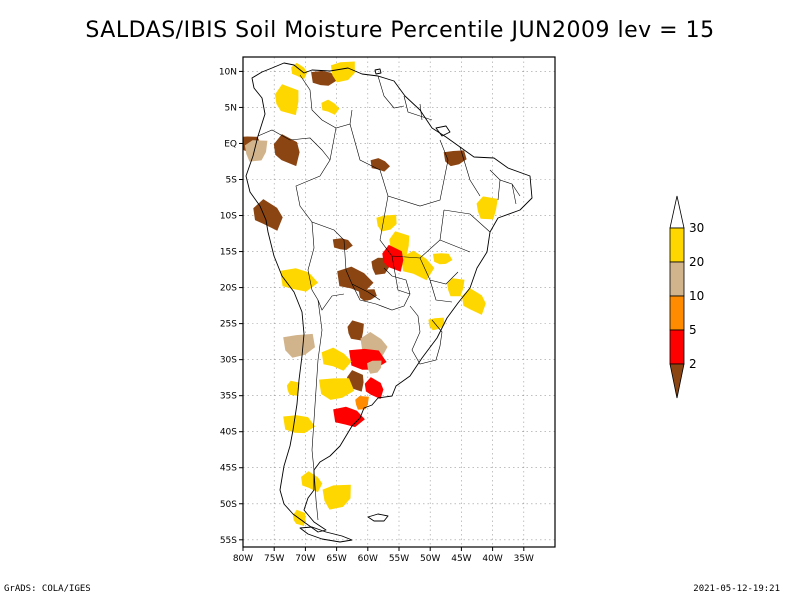 The width and height of the screenshot is (800, 600). What do you see at coordinates (505, 187) in the screenshot?
I see `border-northeast-brazil` at bounding box center [505, 187].